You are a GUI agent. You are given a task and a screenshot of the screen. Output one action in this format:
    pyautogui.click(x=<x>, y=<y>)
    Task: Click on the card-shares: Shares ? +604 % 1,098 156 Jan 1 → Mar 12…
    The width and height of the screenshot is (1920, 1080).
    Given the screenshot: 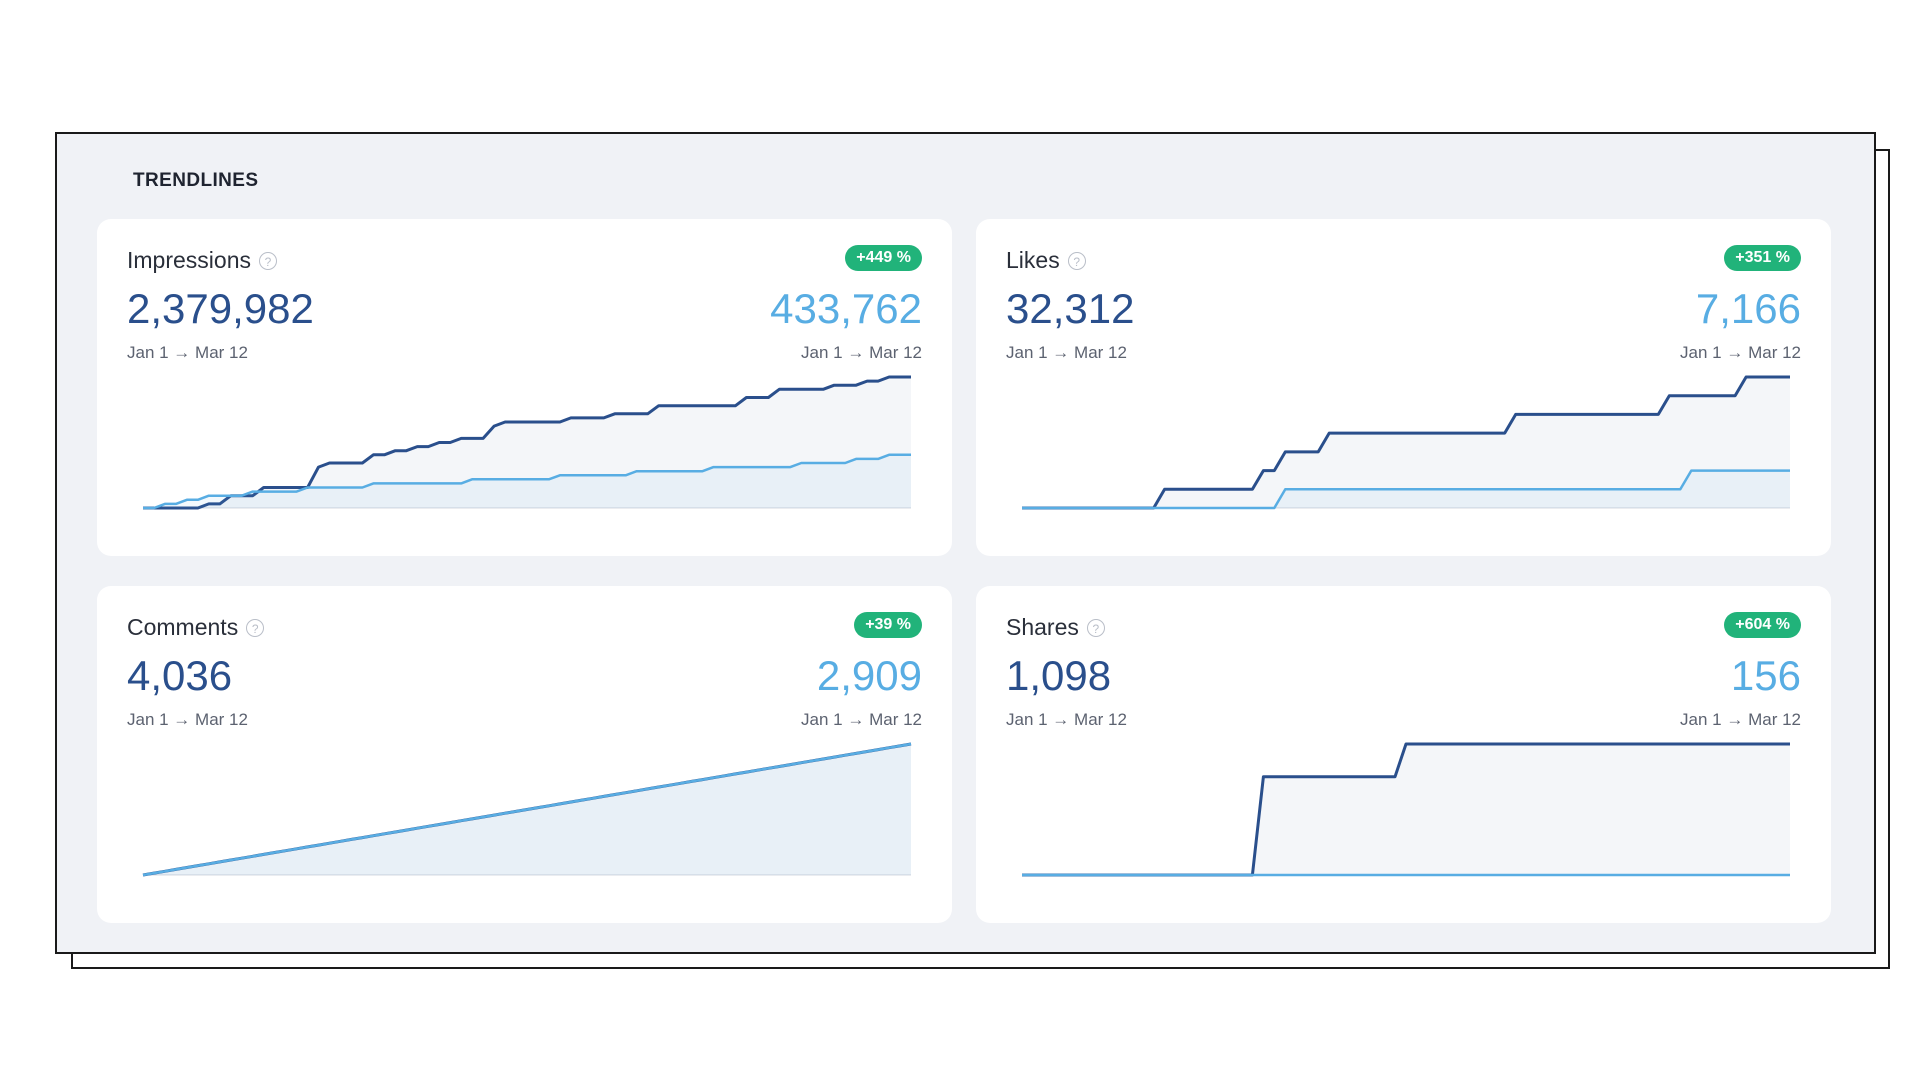 What is the action you would take?
    pyautogui.click(x=1403, y=754)
    